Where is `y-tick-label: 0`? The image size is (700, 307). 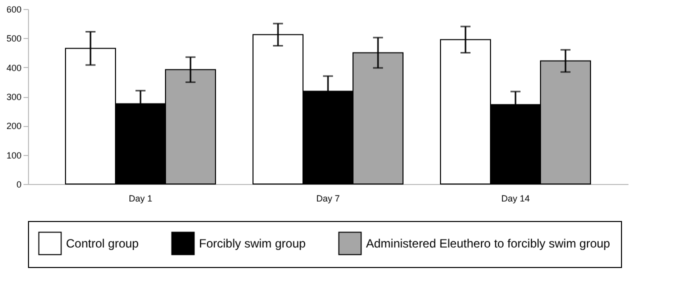 y-tick-label: 0 is located at coordinates (19, 185).